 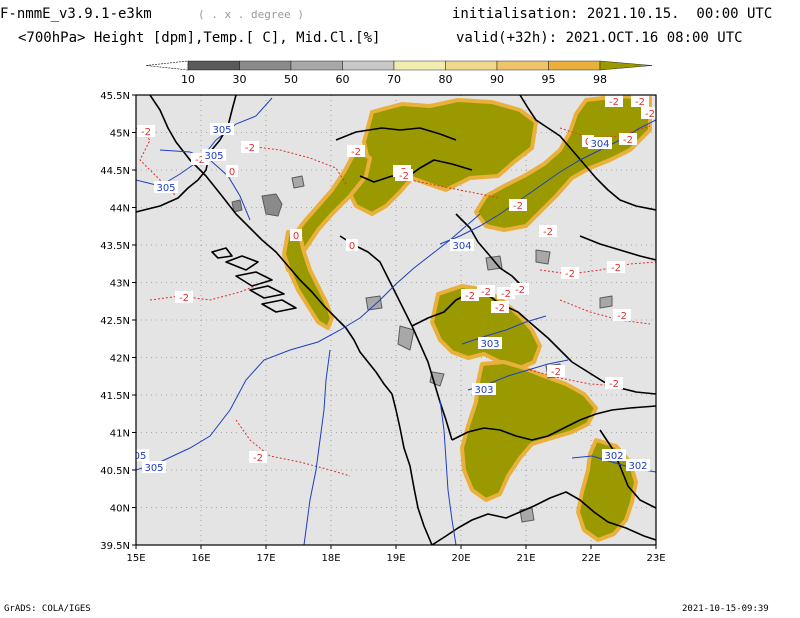 What do you see at coordinates (626, 65) in the screenshot?
I see `colorbar-max-arrow` at bounding box center [626, 65].